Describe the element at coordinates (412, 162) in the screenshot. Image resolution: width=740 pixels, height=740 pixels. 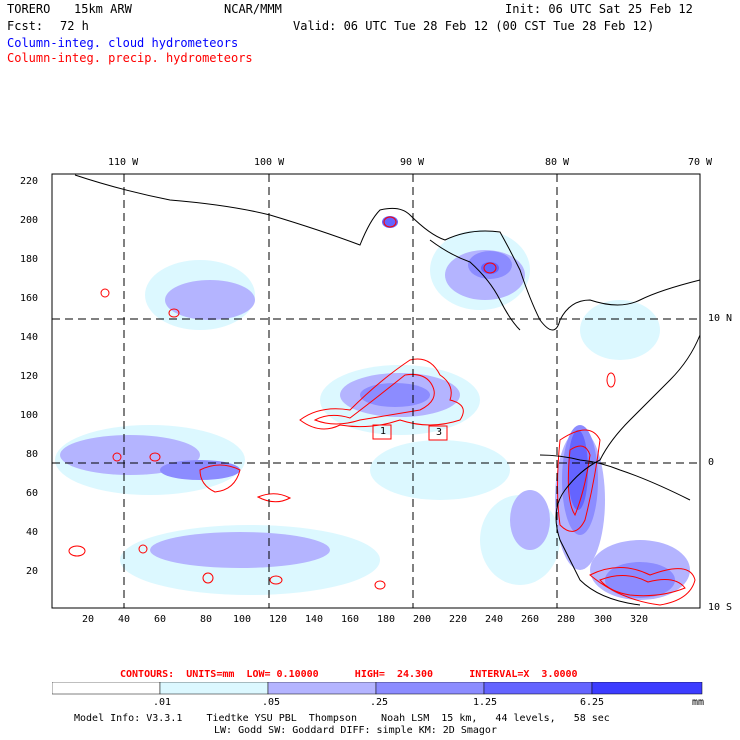
I see `lon-label-90w: 90 W` at that location.